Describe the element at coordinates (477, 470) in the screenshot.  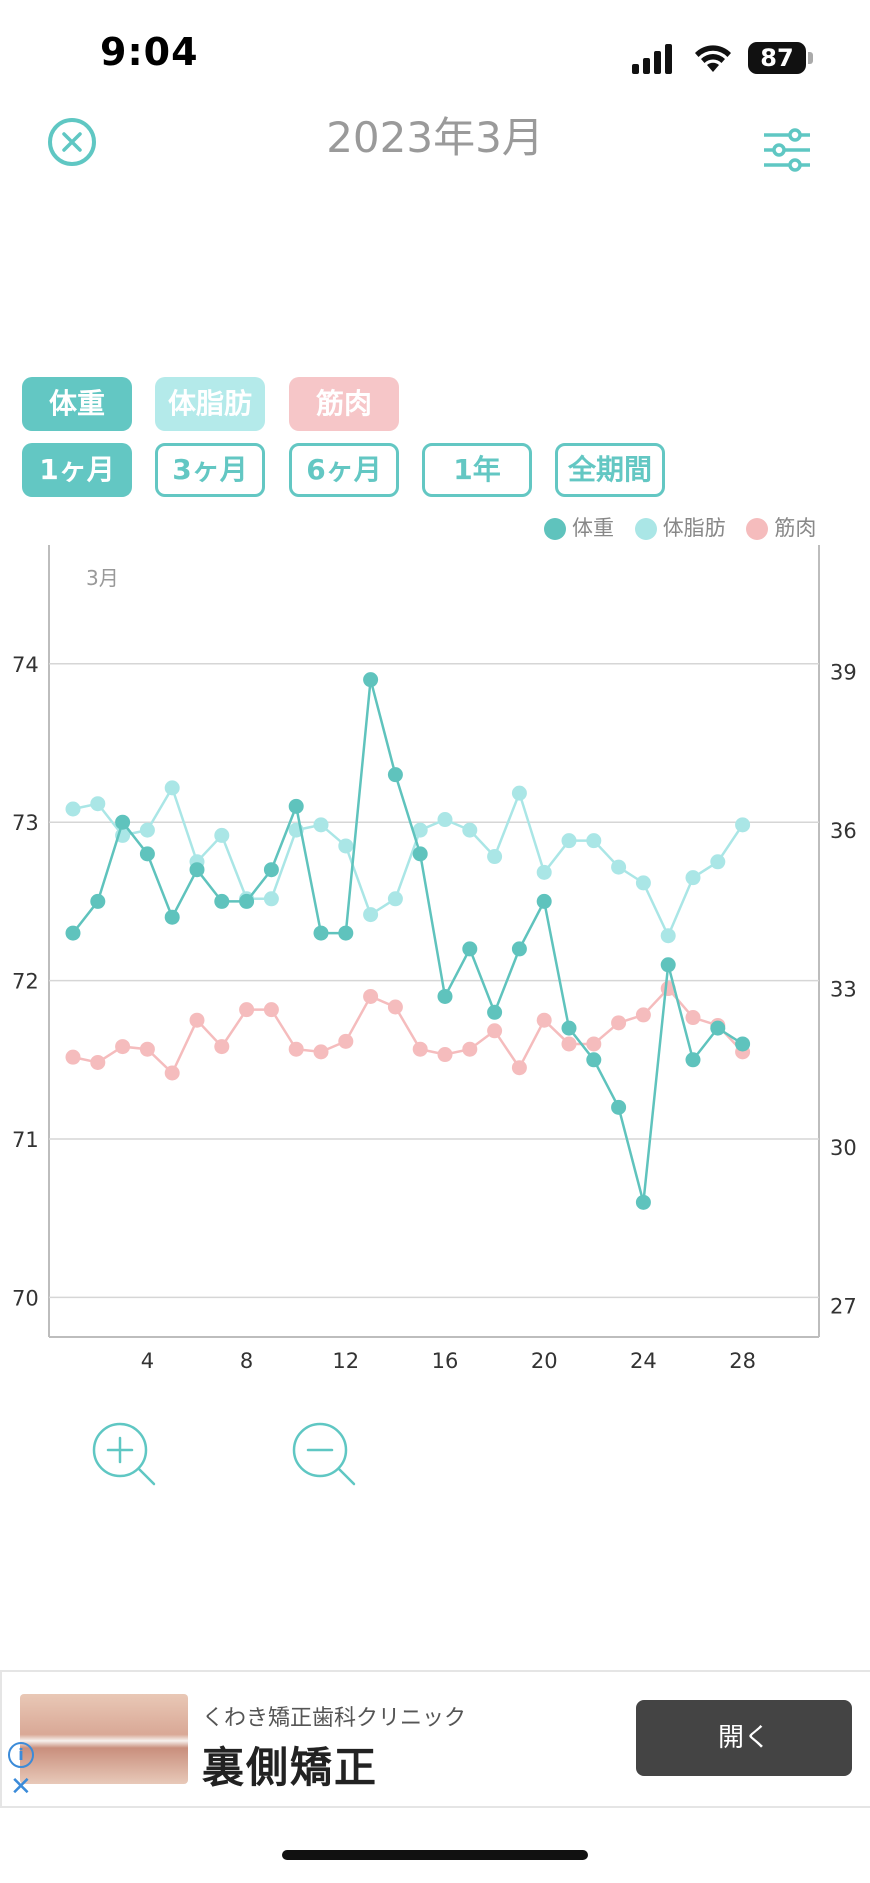
I see `tab-period-1-year: 1年` at that location.